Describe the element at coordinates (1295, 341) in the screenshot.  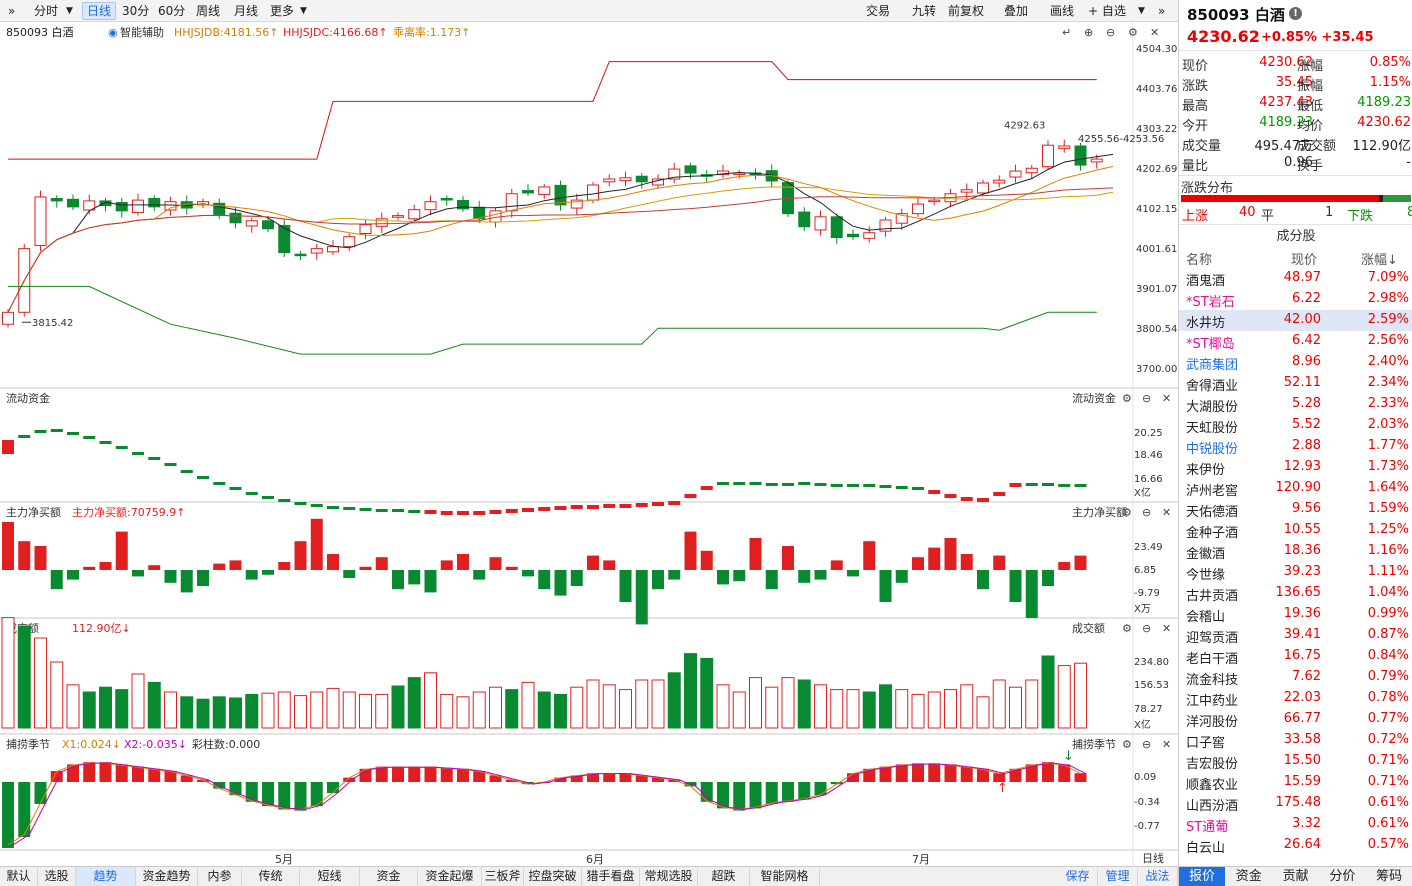
I see `constituent-row: *ST椰岛 6.42 2.56%` at that location.